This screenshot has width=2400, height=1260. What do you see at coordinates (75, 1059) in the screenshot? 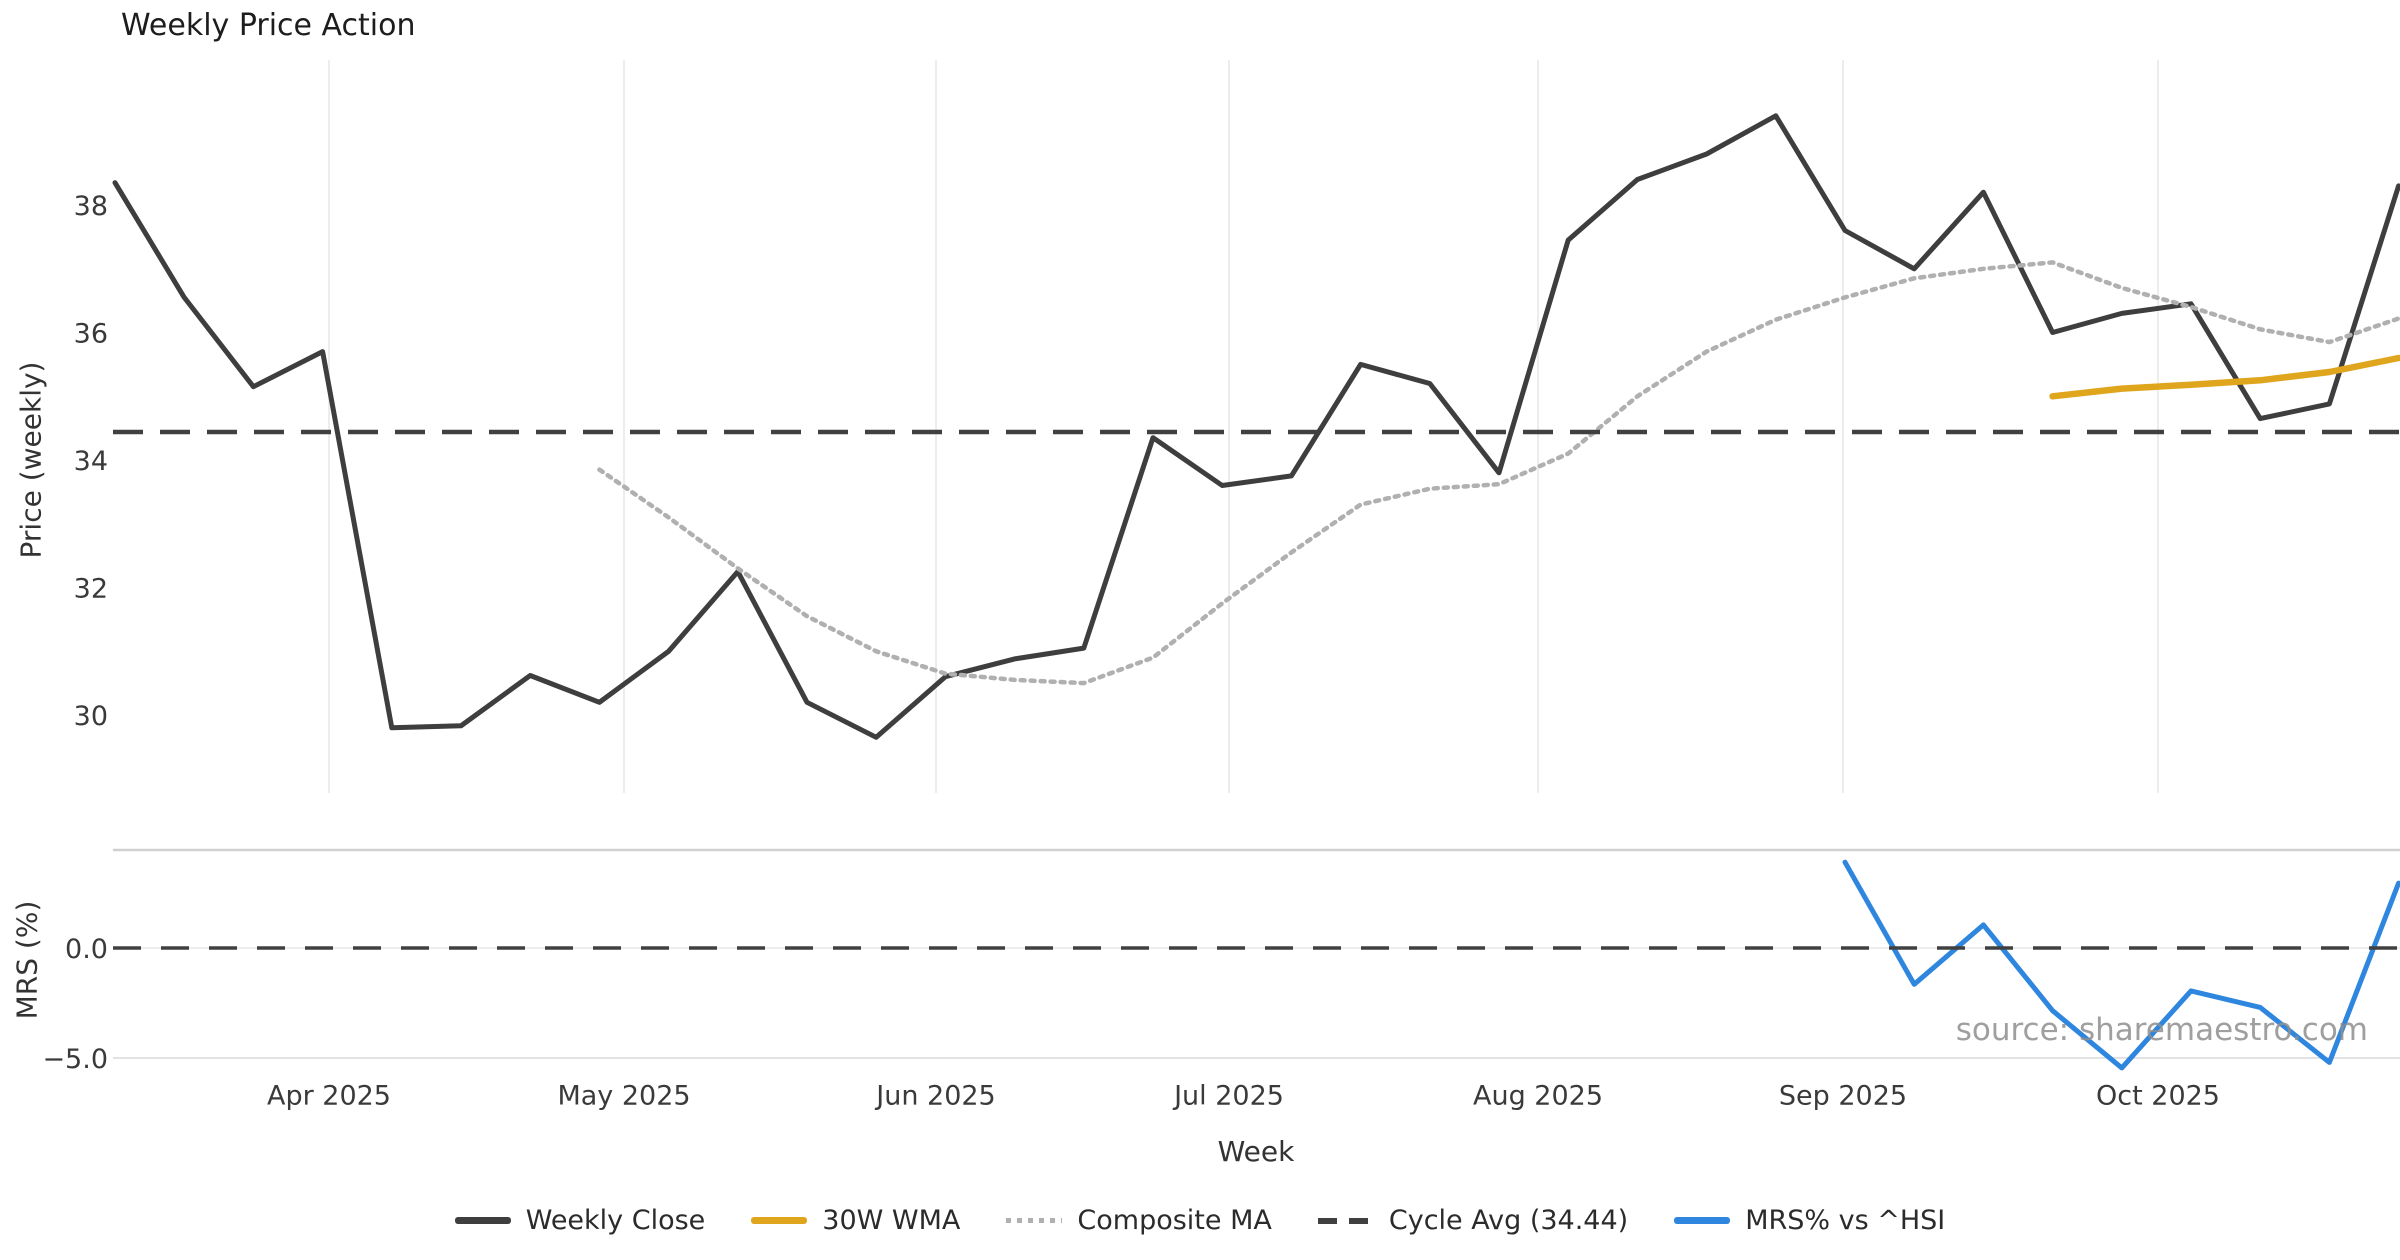
I see `mrs-tick-label: −5.0` at bounding box center [75, 1059].